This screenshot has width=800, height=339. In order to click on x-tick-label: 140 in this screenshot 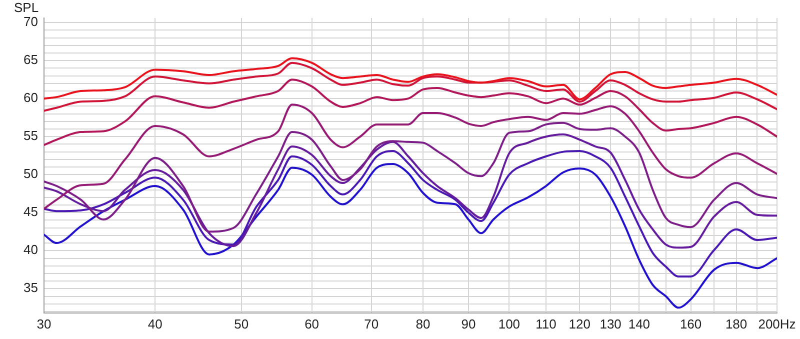, I will do `click(639, 324)`.